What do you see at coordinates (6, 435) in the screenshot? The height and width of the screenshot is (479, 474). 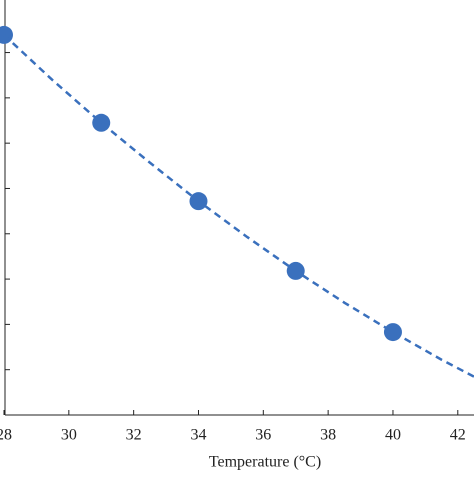 I see `x-tick-label: 28` at bounding box center [6, 435].